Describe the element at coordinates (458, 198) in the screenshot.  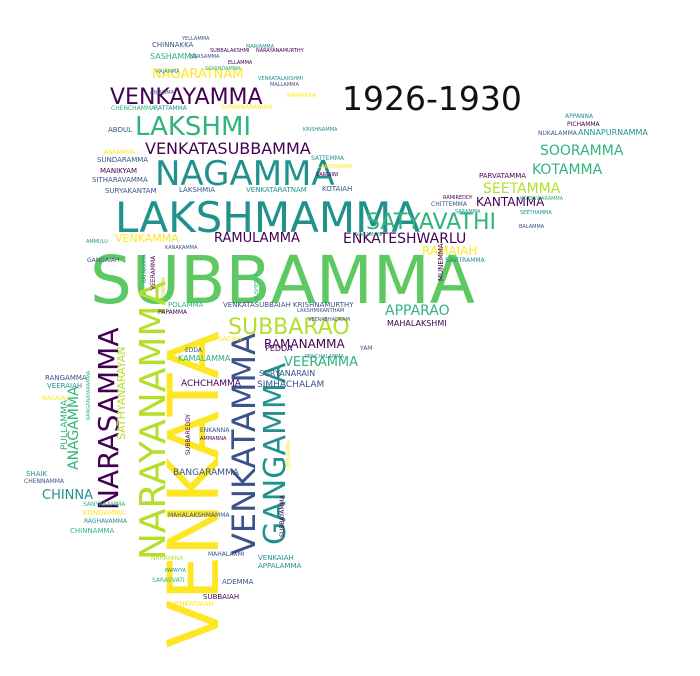
I see `cloud-word: RAMIREDDY` at that location.